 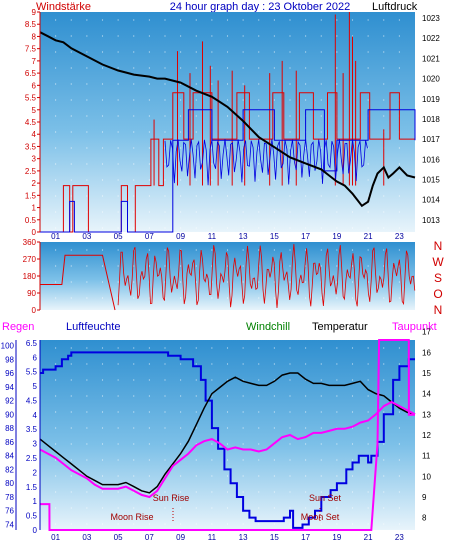 What do you see at coordinates (9, 373) in the screenshot?
I see `humidity-tick-label: 96` at bounding box center [9, 373].